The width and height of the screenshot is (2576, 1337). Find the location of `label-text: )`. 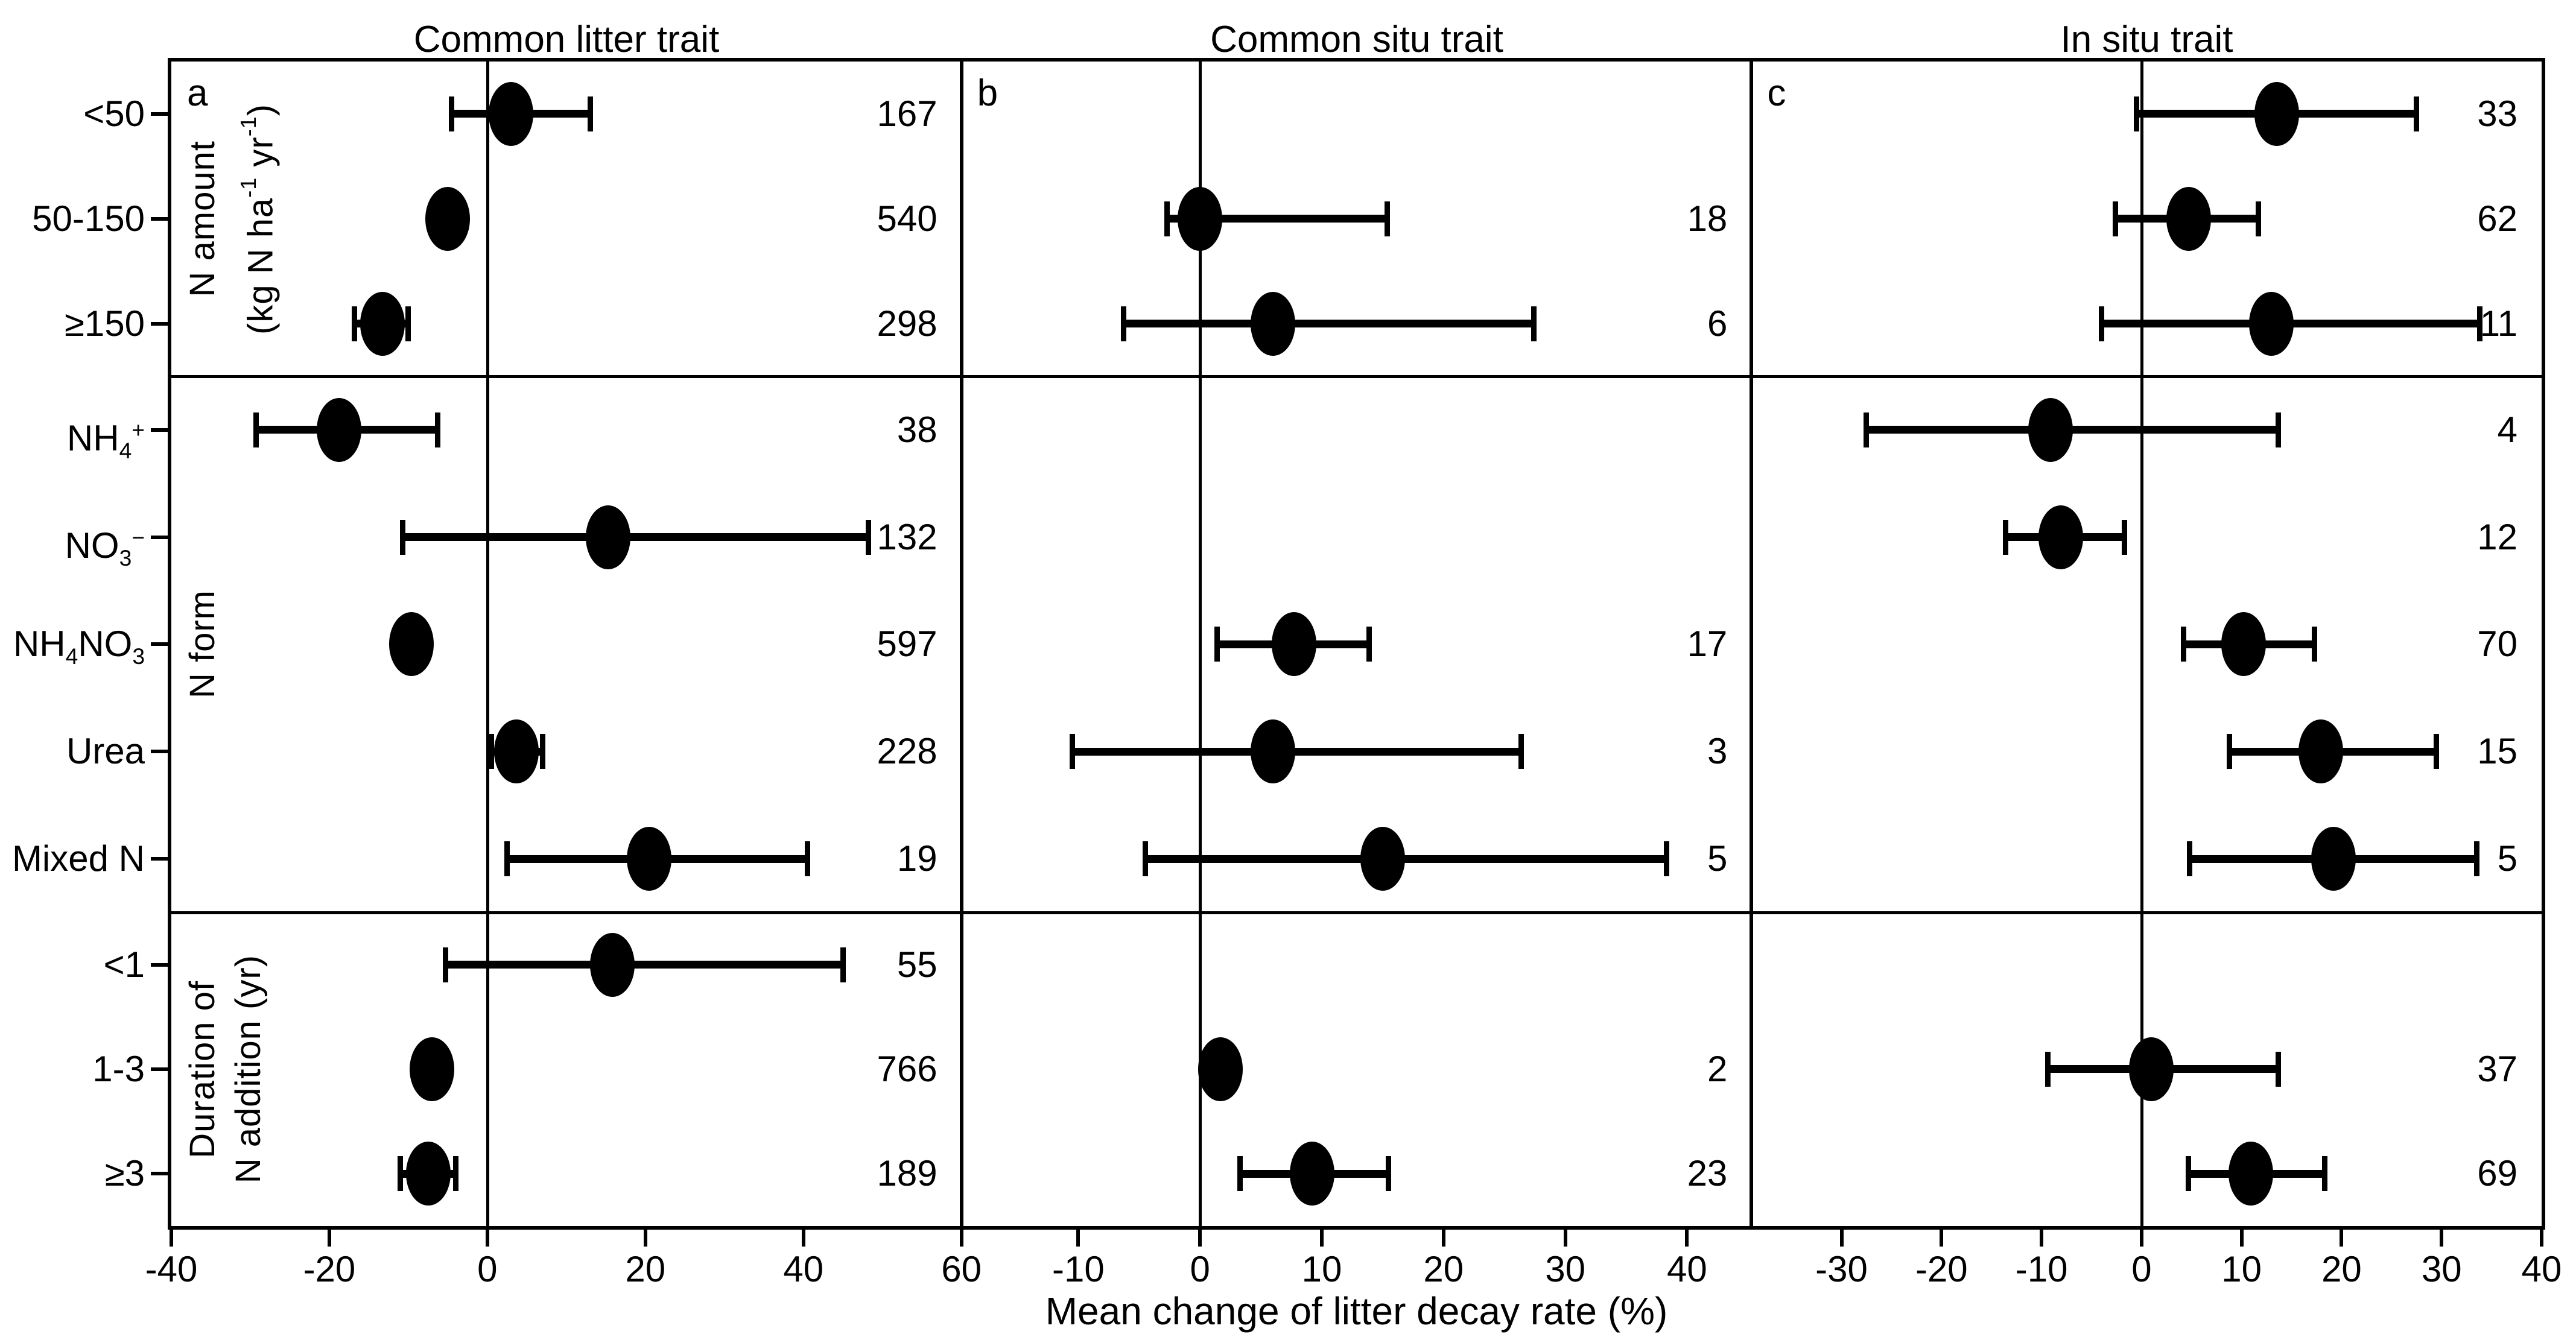

label-text: ) is located at coordinates (261, 109).